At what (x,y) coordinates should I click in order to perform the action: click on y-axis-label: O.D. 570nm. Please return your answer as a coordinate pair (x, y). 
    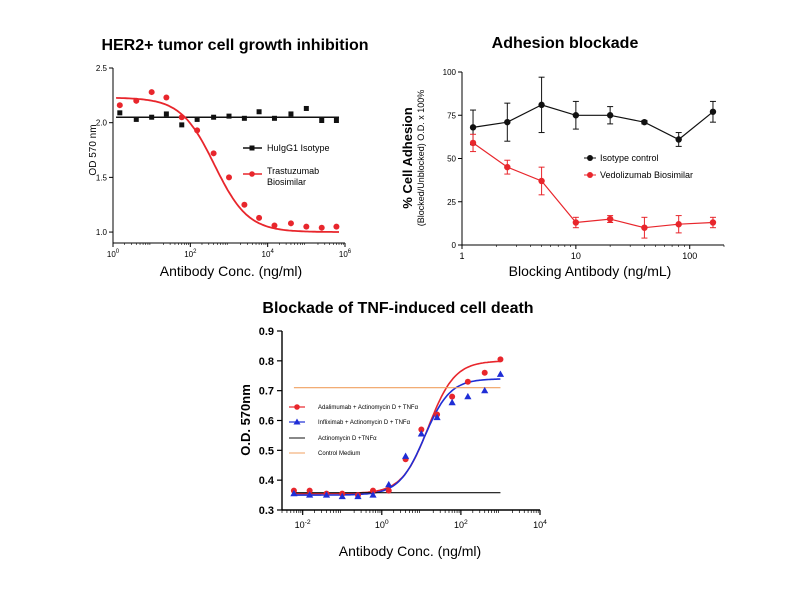
    Looking at the image, I should click on (245, 420).